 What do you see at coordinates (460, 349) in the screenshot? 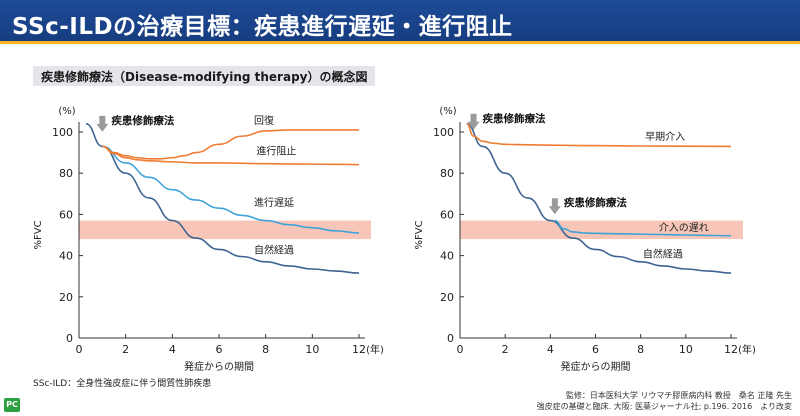
I see `chart1-x-tick-label: 0` at bounding box center [460, 349].